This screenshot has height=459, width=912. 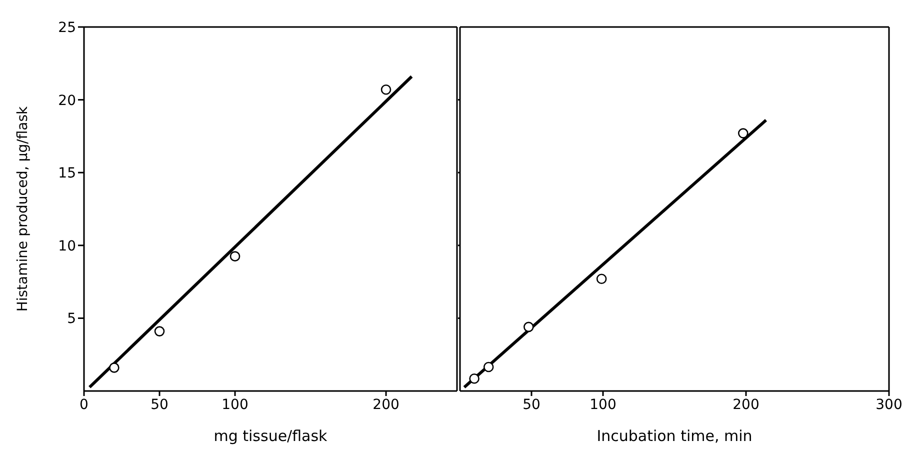 What do you see at coordinates (67, 174) in the screenshot?
I see `y-tick-label: 15` at bounding box center [67, 174].